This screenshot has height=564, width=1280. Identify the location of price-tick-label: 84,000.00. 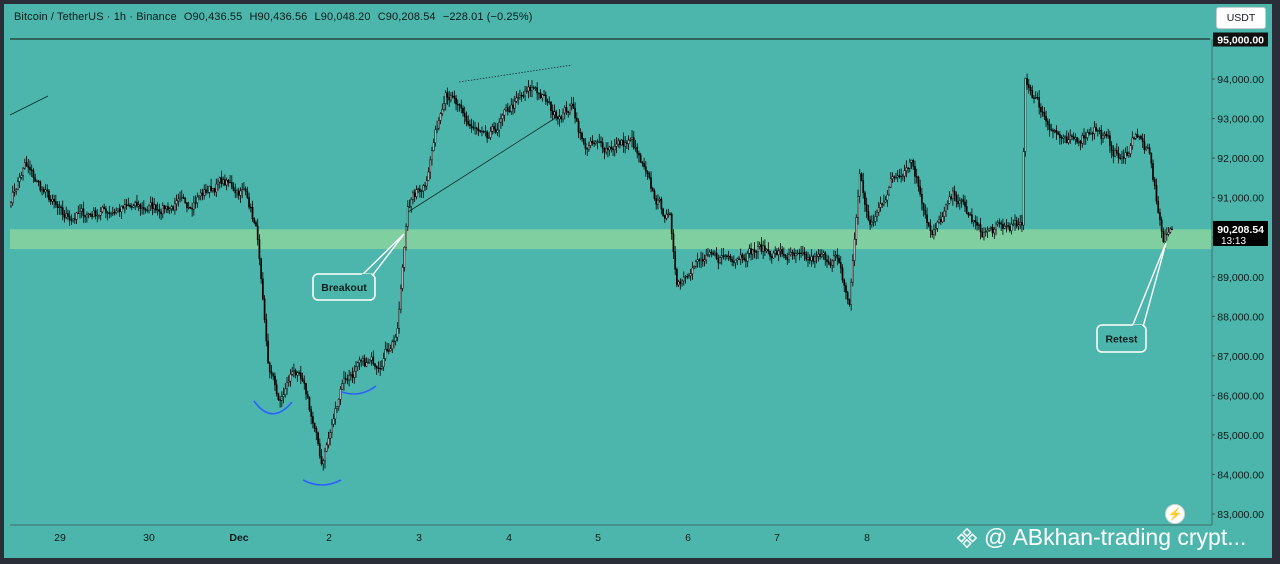
(1240, 475).